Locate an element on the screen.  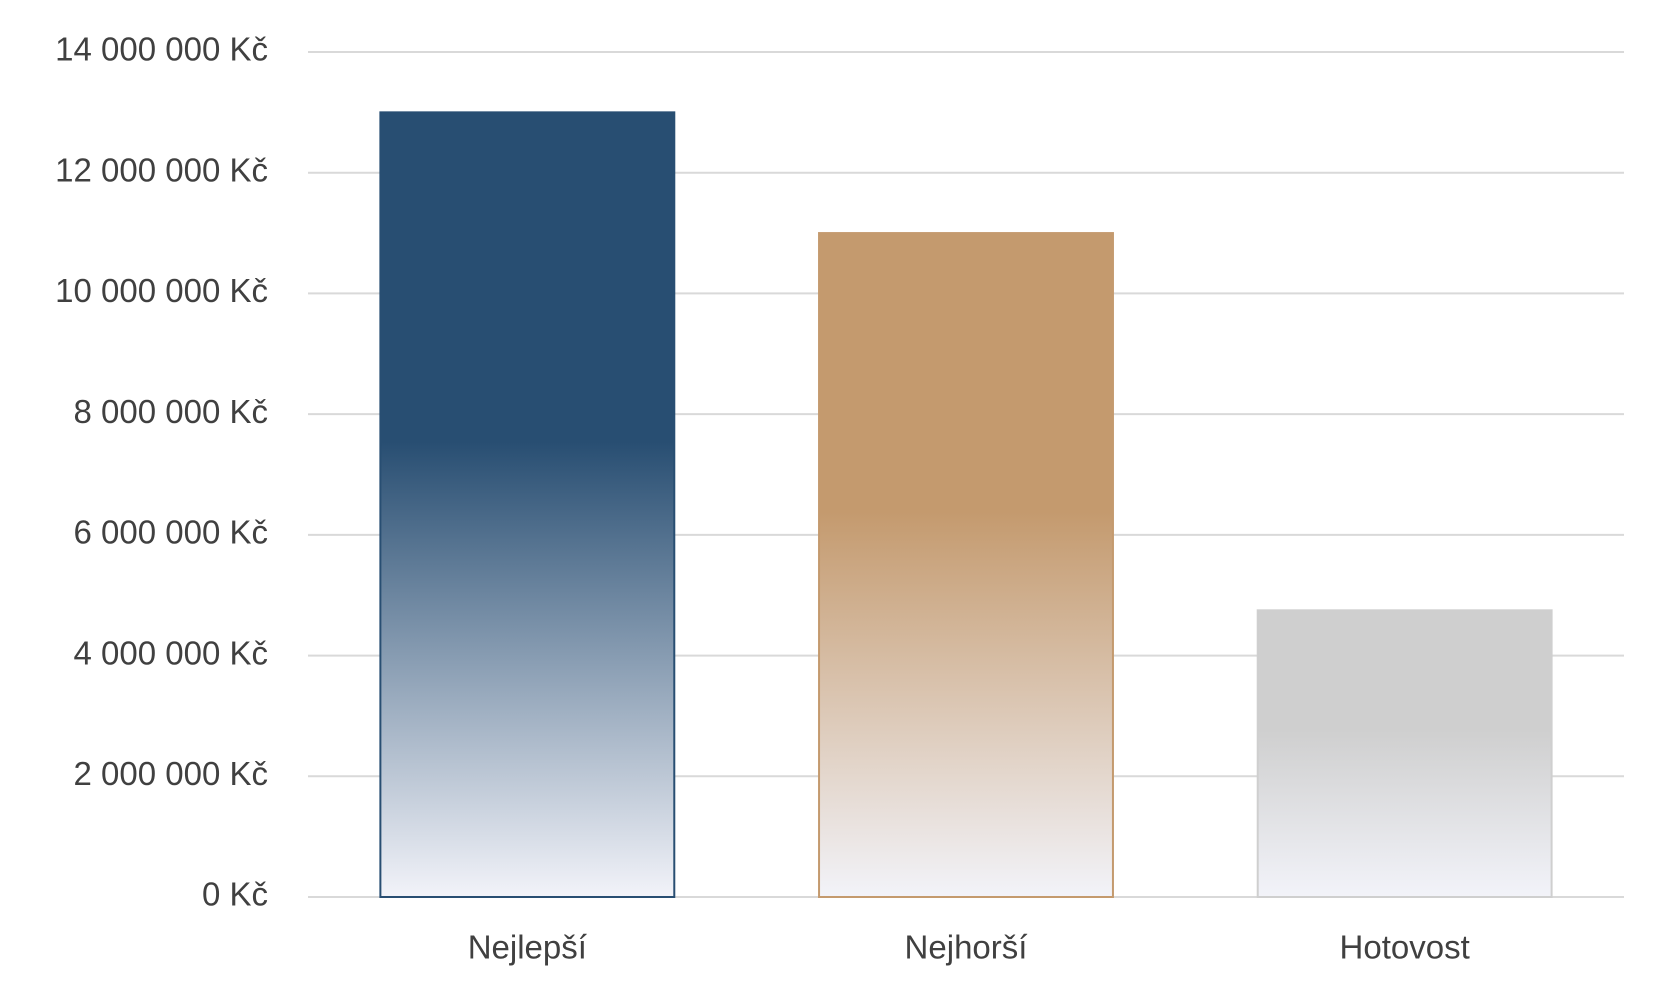
y-tick-label: 12 000 000 Kč is located at coordinates (161, 169).